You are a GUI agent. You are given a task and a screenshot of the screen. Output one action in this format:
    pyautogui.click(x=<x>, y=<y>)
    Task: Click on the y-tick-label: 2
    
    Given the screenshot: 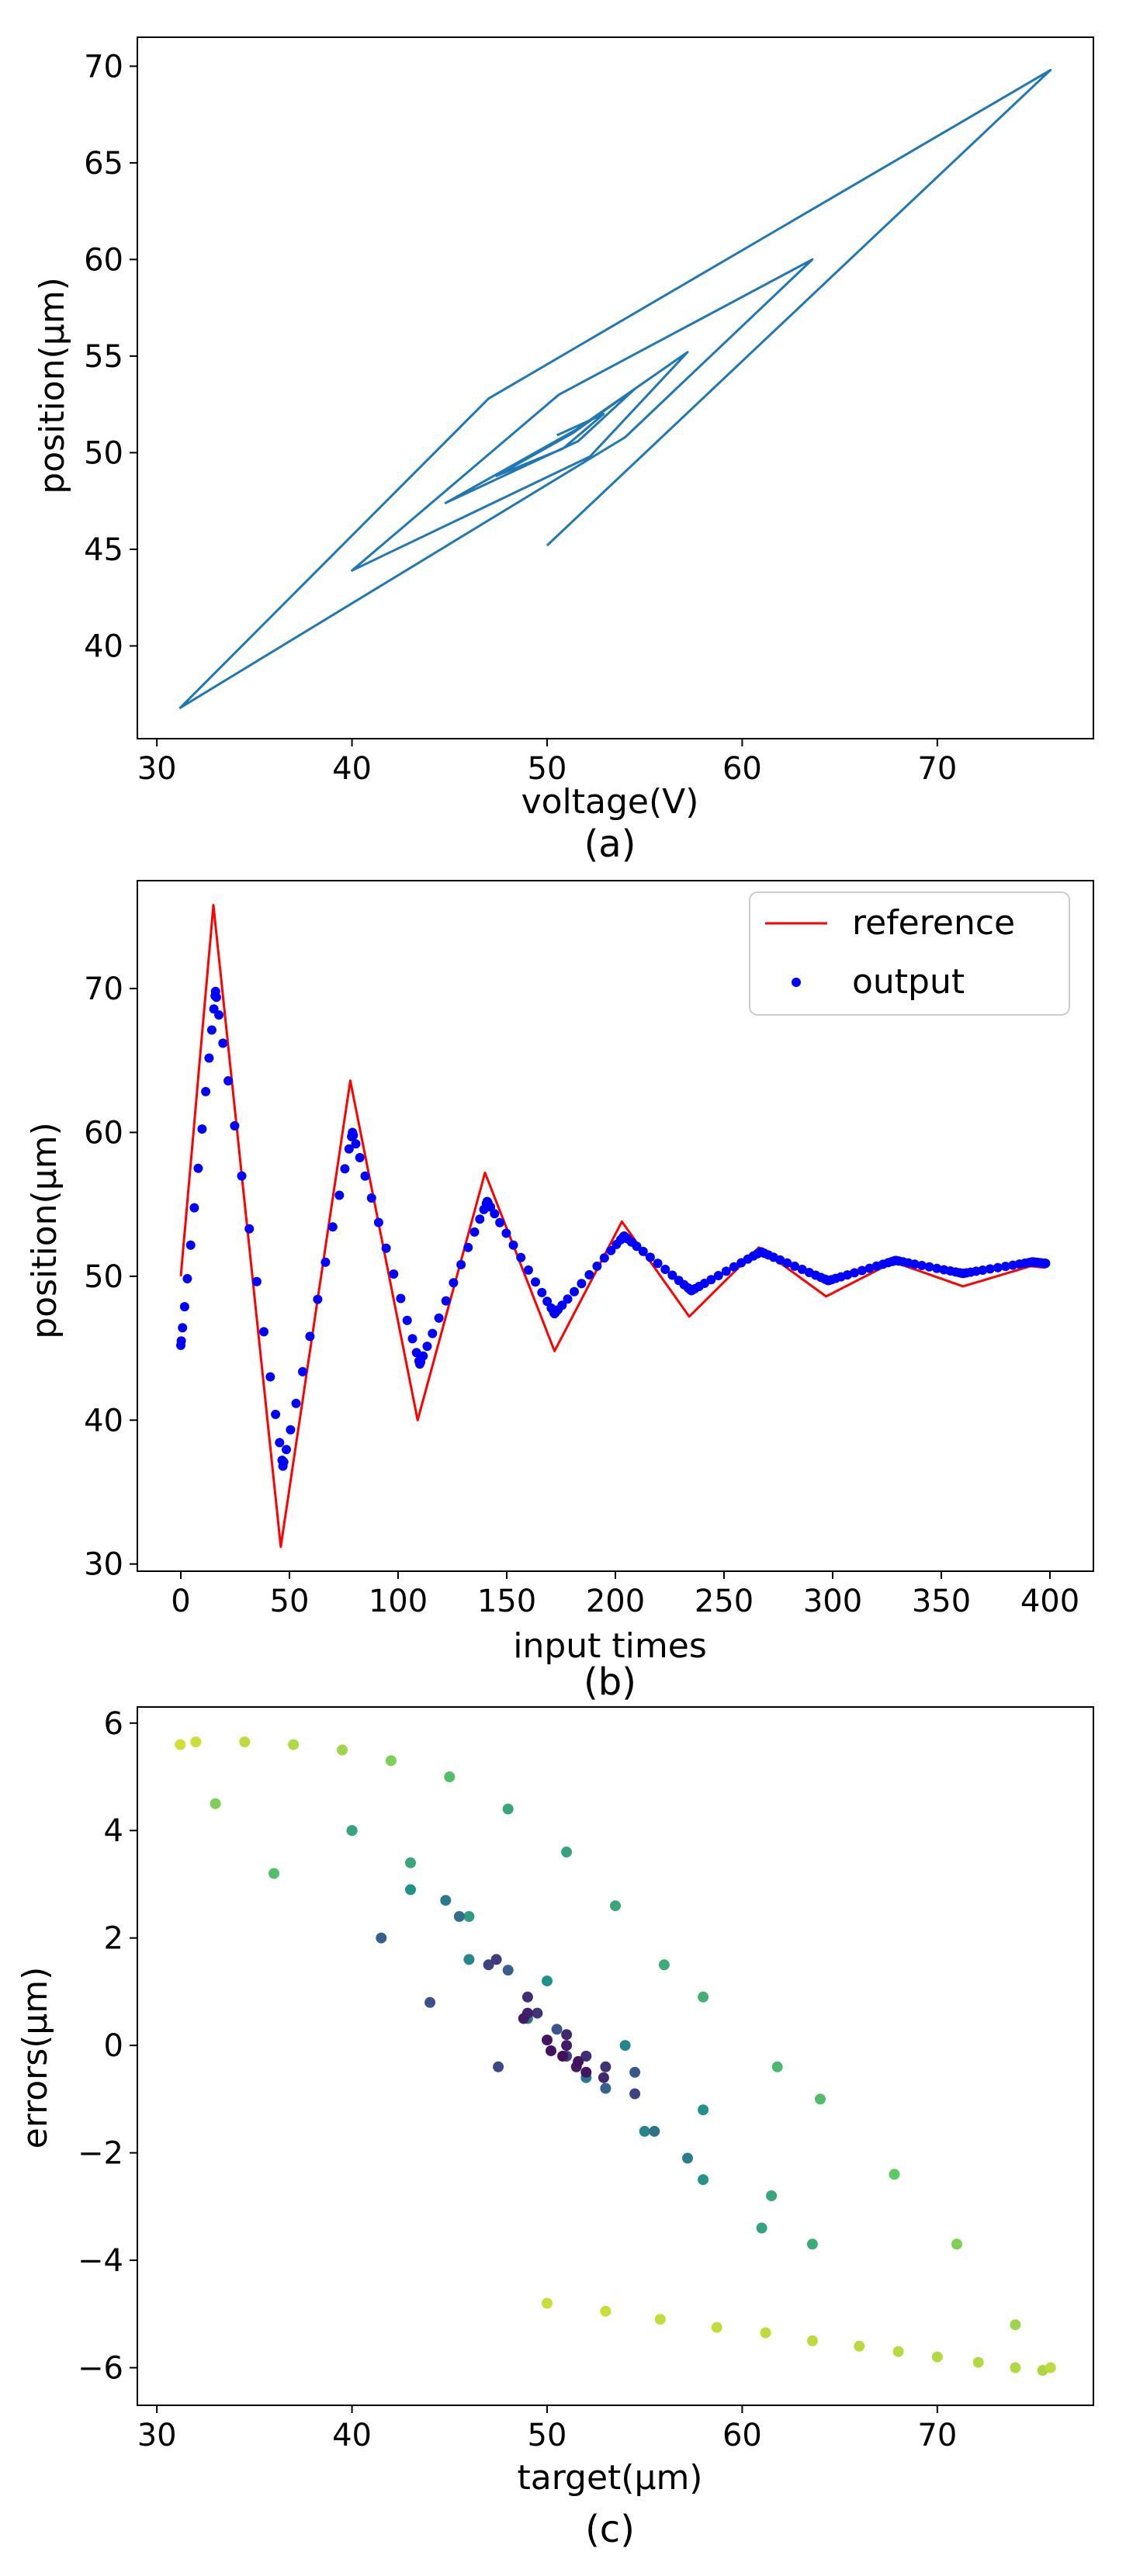 What is the action you would take?
    pyautogui.click(x=113, y=1939)
    